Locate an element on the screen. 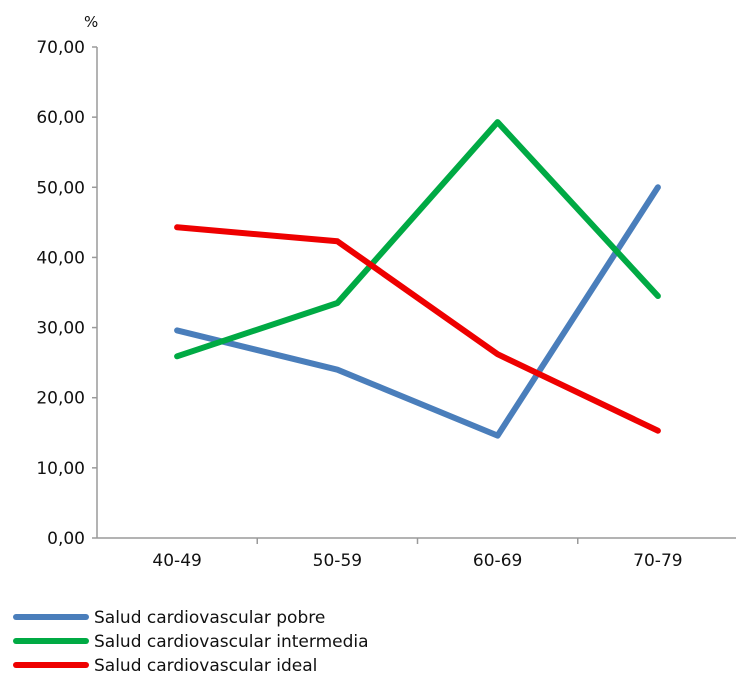 The width and height of the screenshot is (738, 688). y-axis-unit-label: % is located at coordinates (91, 22).